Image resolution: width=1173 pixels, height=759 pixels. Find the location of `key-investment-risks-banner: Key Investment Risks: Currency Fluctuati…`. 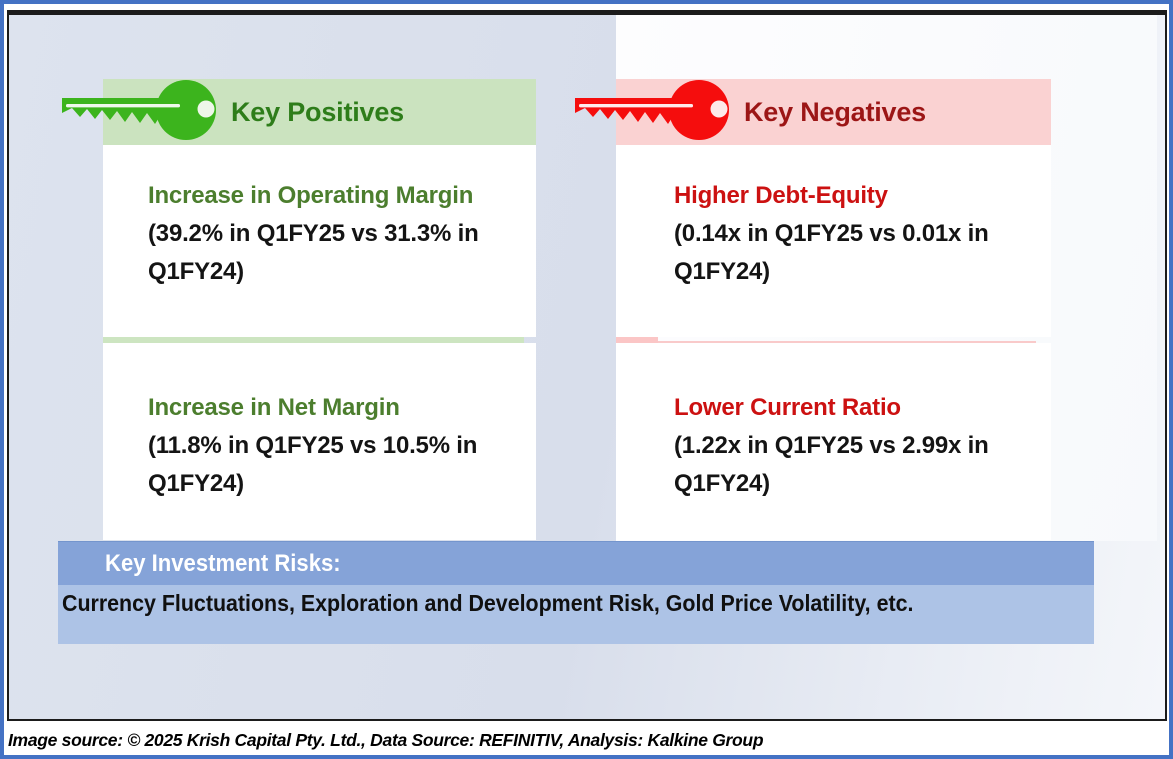

key-investment-risks-banner: Key Investment Risks: Currency Fluctuati… is located at coordinates (576, 592).